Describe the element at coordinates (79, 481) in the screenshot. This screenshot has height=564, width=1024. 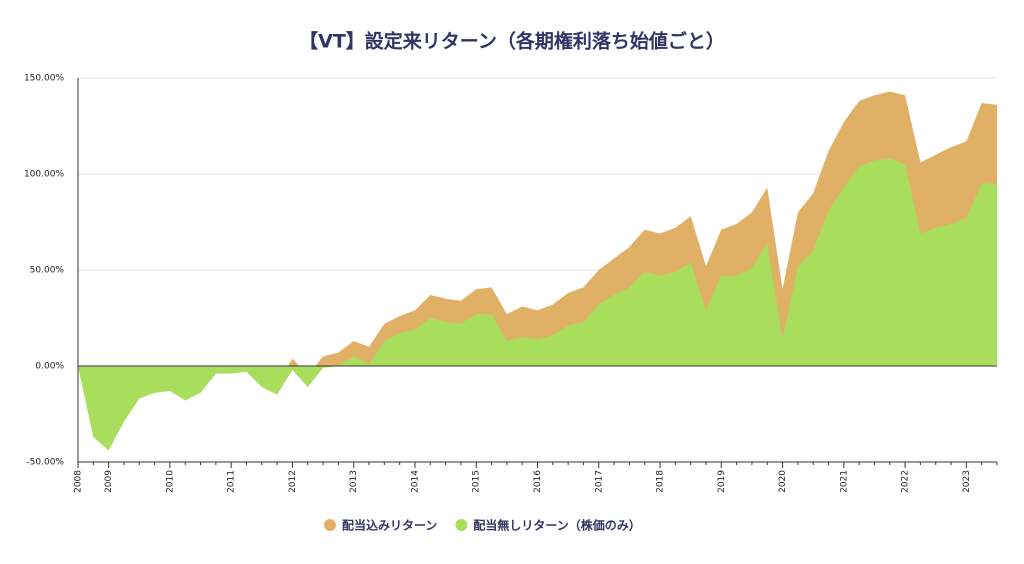
I see `x-tick-label: 2008` at that location.